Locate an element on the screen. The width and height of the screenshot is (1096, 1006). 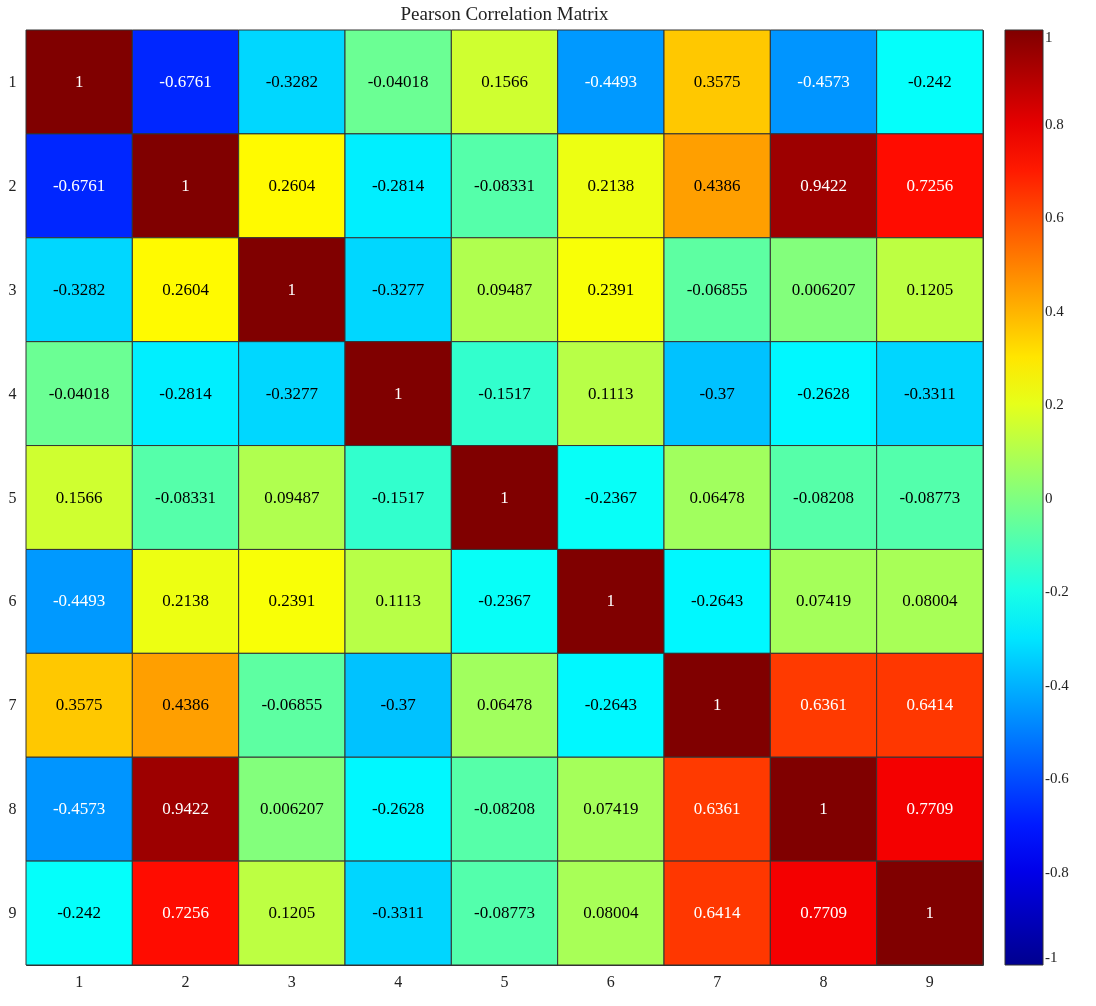
x-tick-label: 8 is located at coordinates (823, 981).